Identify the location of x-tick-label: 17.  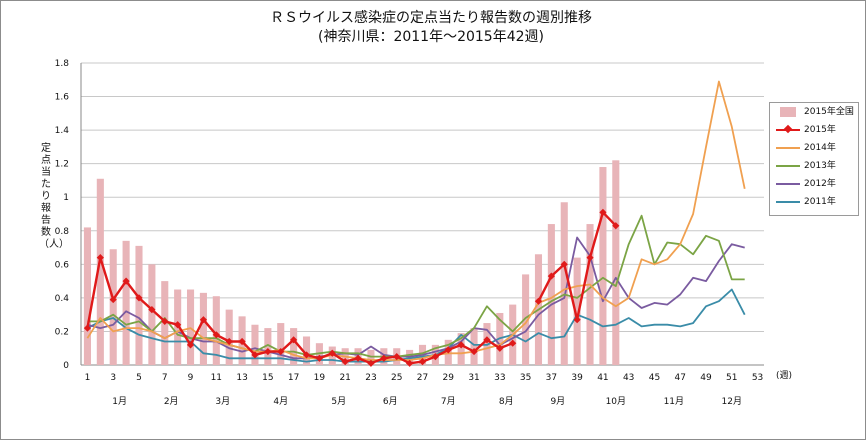
(293, 378).